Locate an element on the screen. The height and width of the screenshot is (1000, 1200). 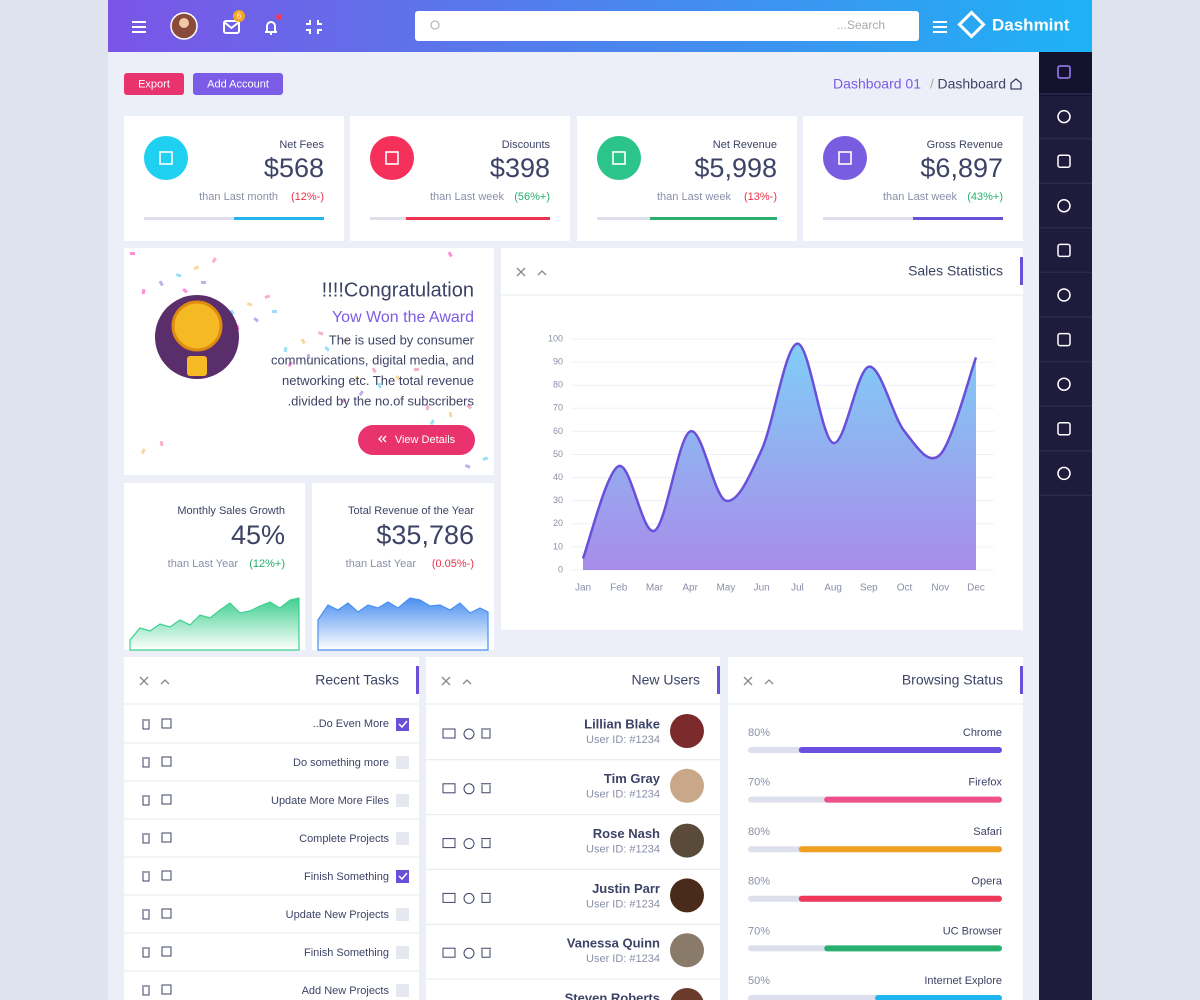
stat-change: (13%-) is located at coordinates (760, 197).